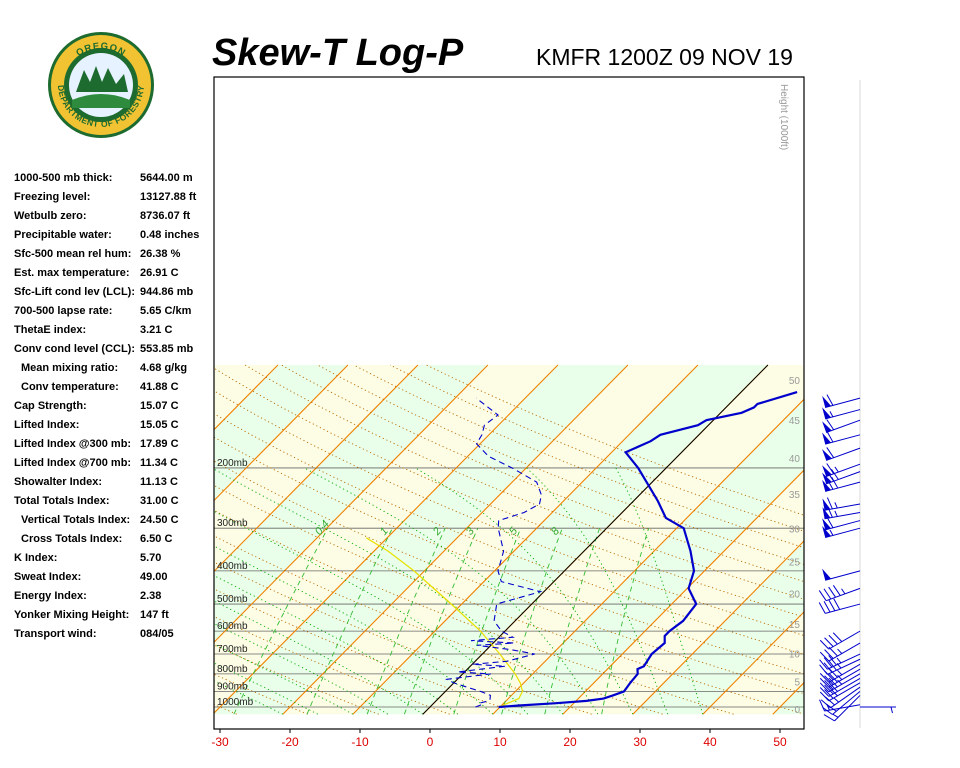 The height and width of the screenshot is (768, 960). What do you see at coordinates (710, 742) in the screenshot?
I see `x-tick-label: 40` at bounding box center [710, 742].